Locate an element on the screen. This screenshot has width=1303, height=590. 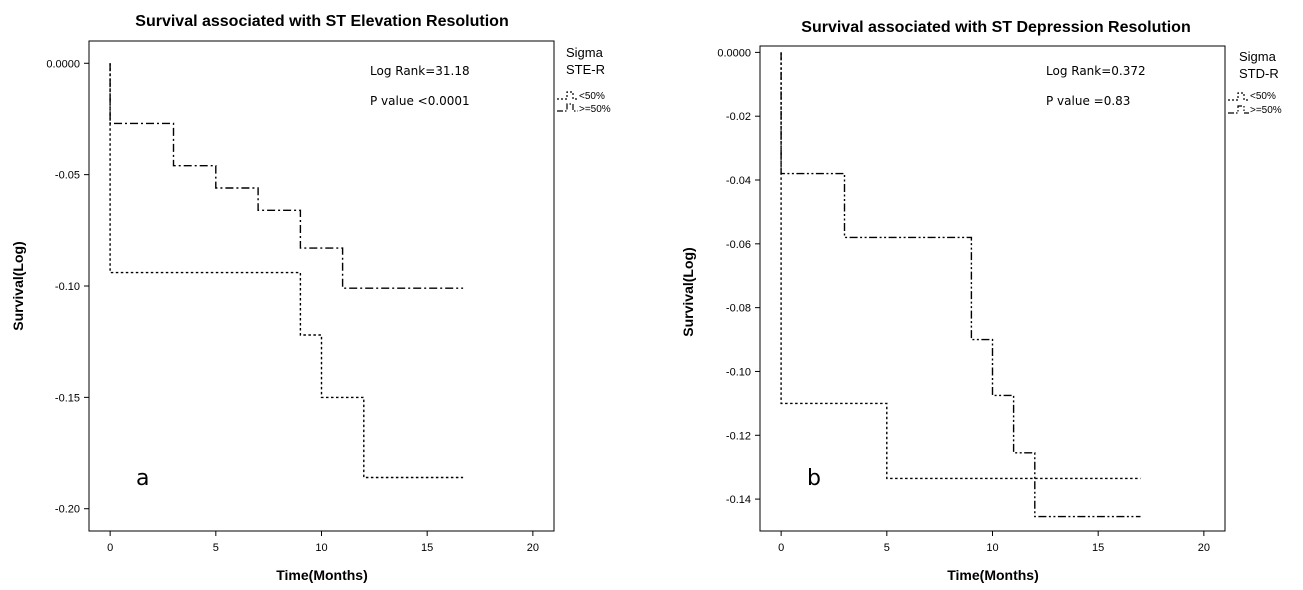
survival-curve-ge50 is located at coordinates (286, 176).